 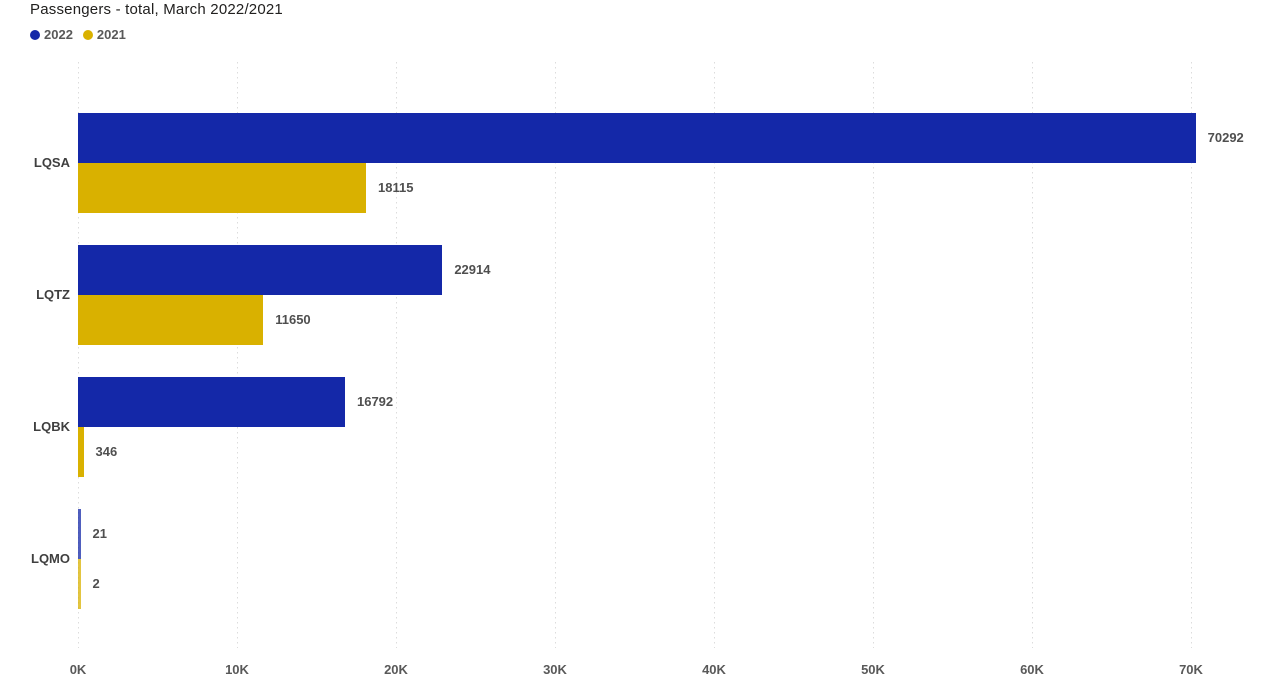 I want to click on gridline-40K, so click(x=714, y=355).